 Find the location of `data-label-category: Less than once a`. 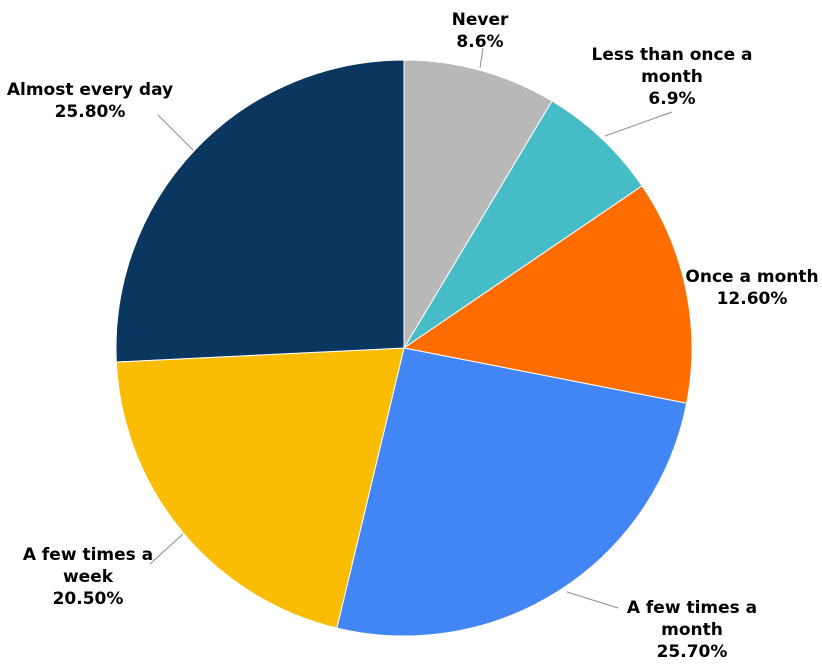

data-label-category: Less than once a is located at coordinates (671, 55).